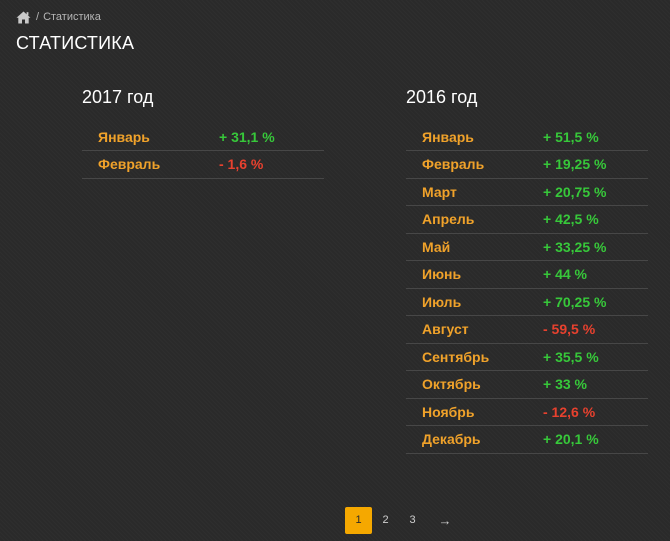 This screenshot has width=670, height=541. Describe the element at coordinates (72, 17) in the screenshot. I see `breadcrumb-current: Статистика` at that location.